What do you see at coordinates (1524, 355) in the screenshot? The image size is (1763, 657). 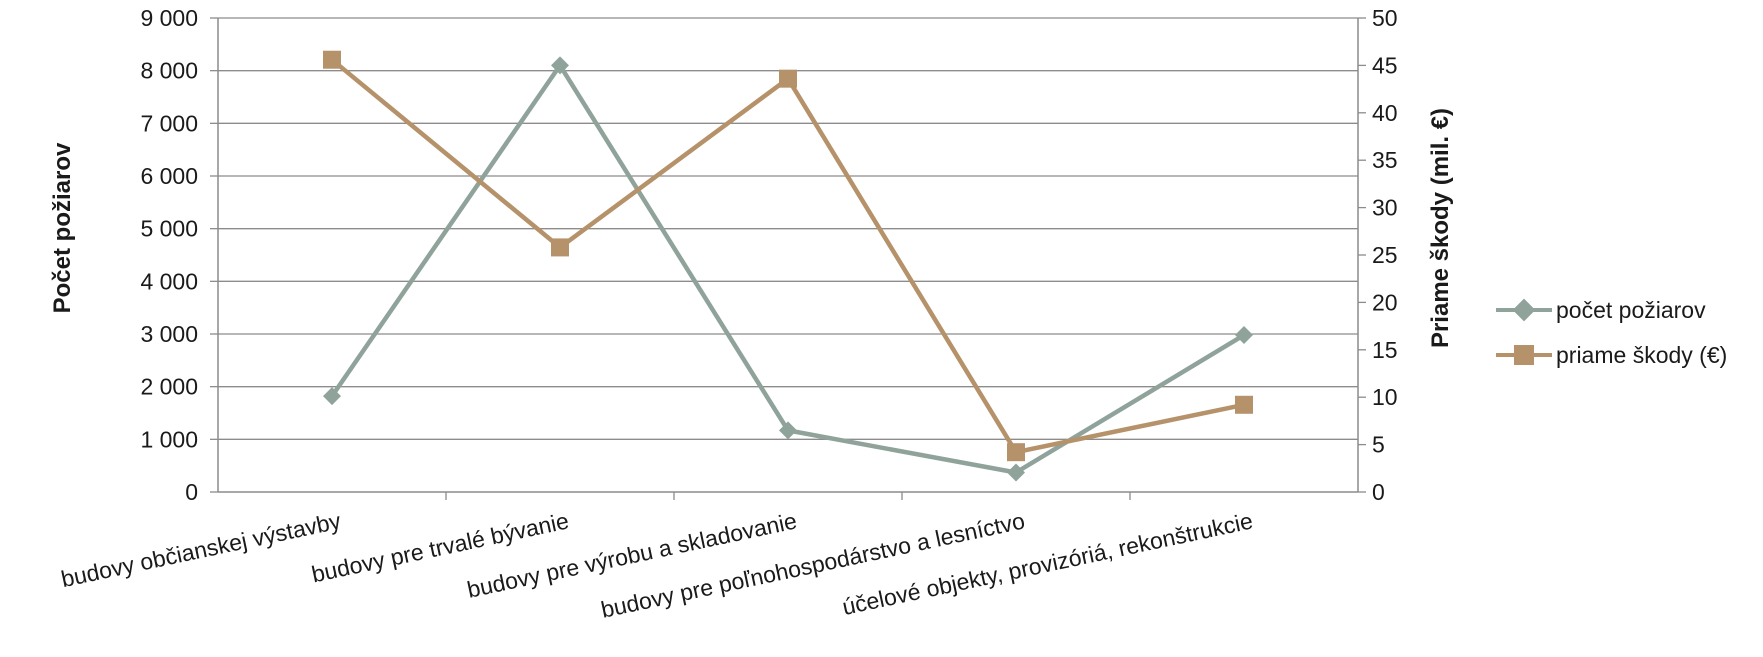 I see `square-marker-icon` at bounding box center [1524, 355].